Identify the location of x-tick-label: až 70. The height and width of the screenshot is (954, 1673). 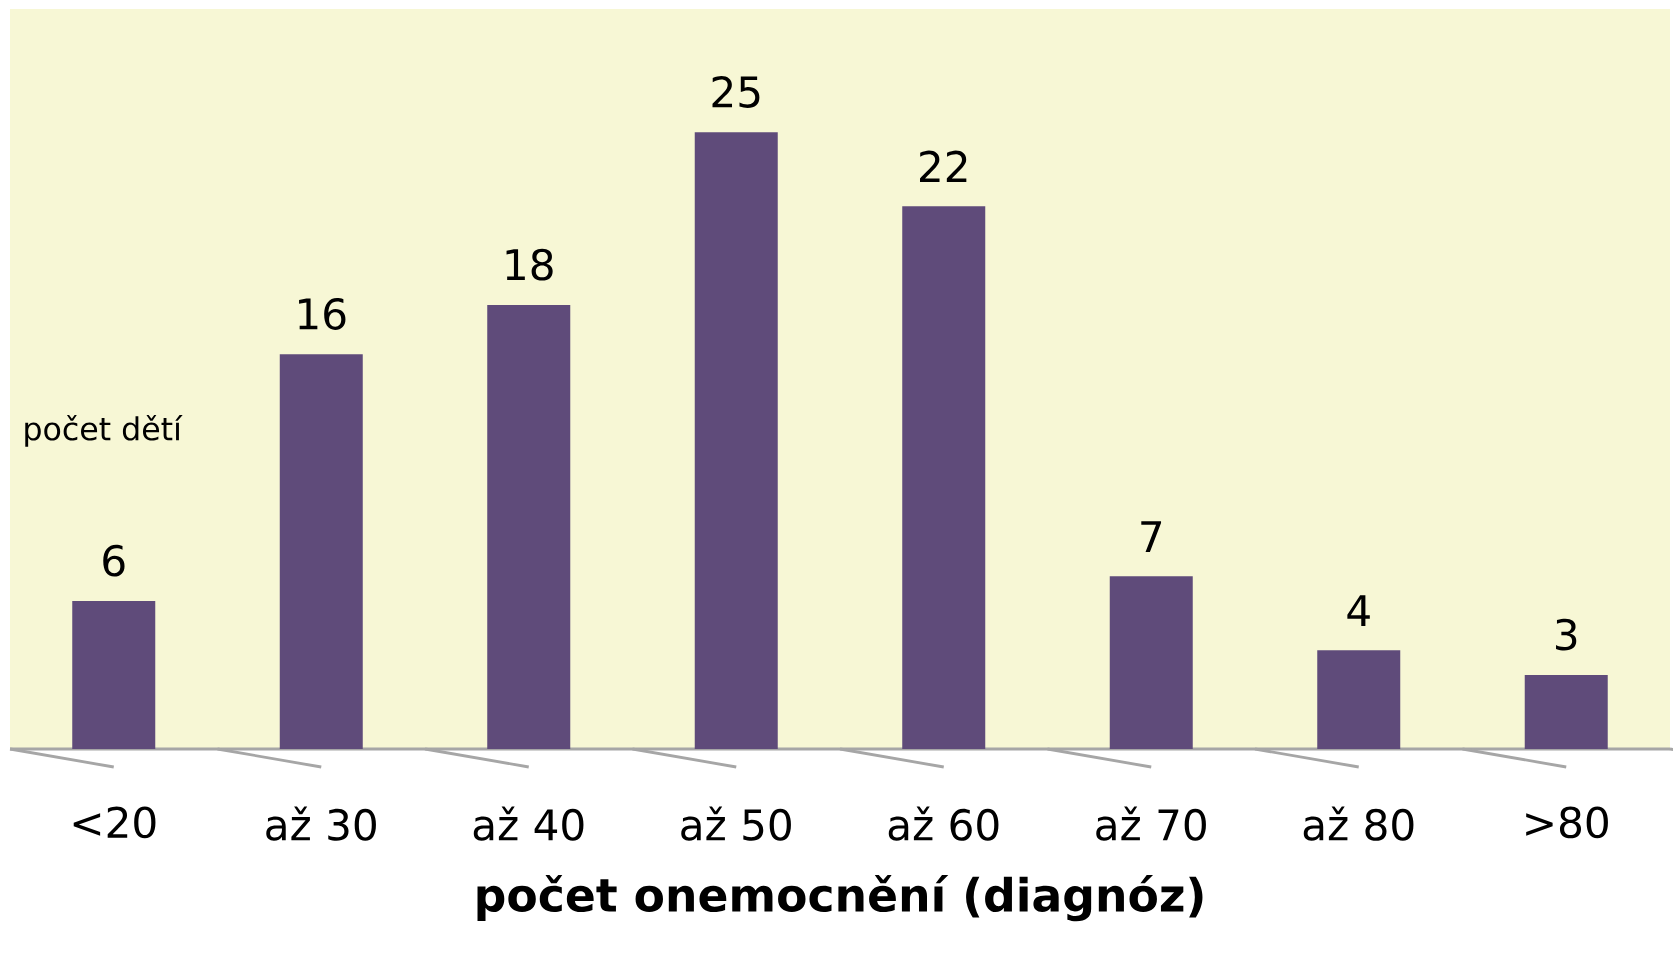
(1151, 823).